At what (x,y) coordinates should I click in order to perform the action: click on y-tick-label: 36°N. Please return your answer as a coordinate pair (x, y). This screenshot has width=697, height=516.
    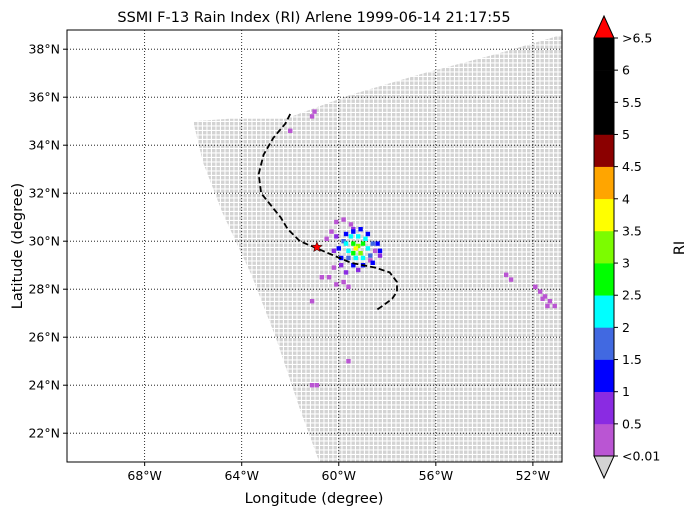
    Looking at the image, I should click on (44, 97).